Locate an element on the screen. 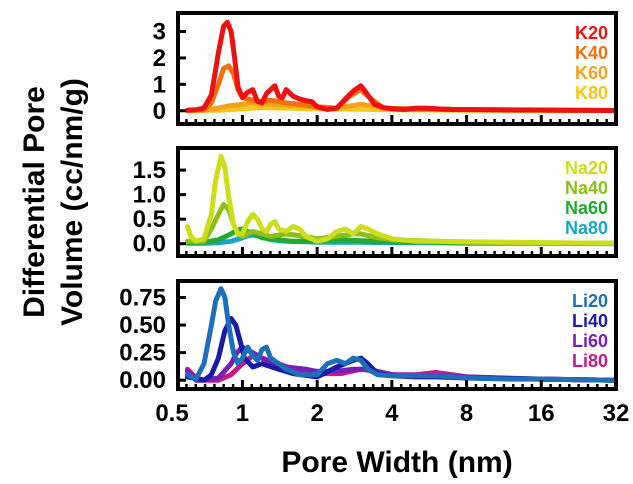 This screenshot has width=633, height=484. y-tick-label: 1 is located at coordinates (159, 84).